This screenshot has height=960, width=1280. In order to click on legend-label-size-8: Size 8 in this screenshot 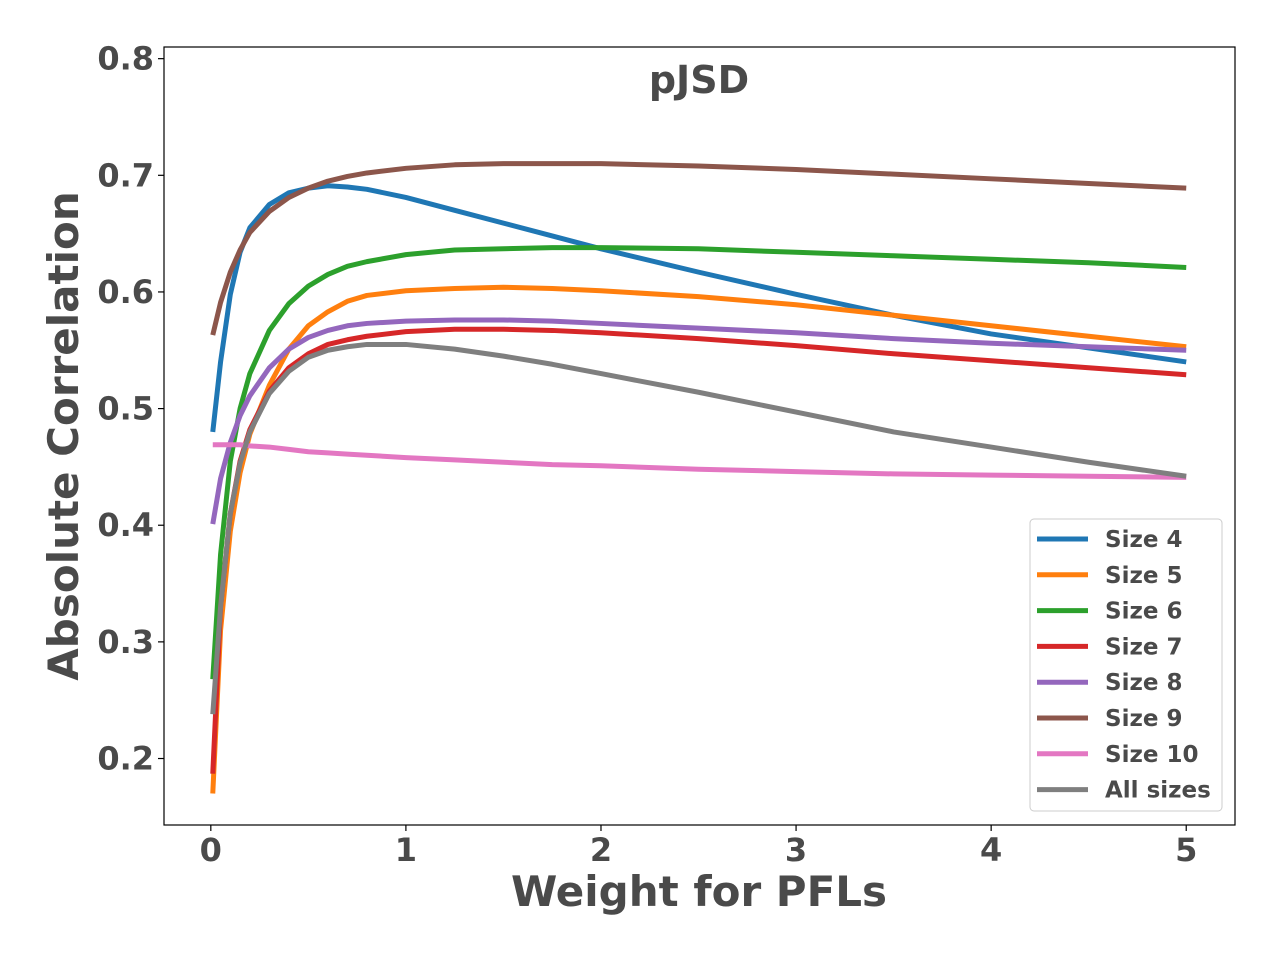, I will do `click(1143, 683)`.